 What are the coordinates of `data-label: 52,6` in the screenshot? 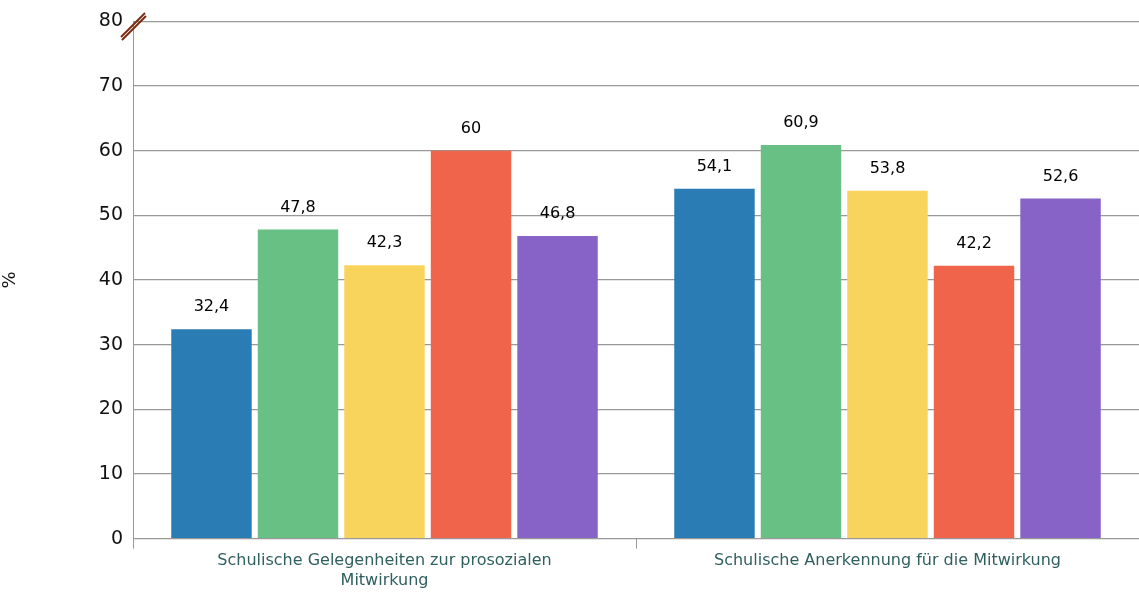 It's located at (1060, 175).